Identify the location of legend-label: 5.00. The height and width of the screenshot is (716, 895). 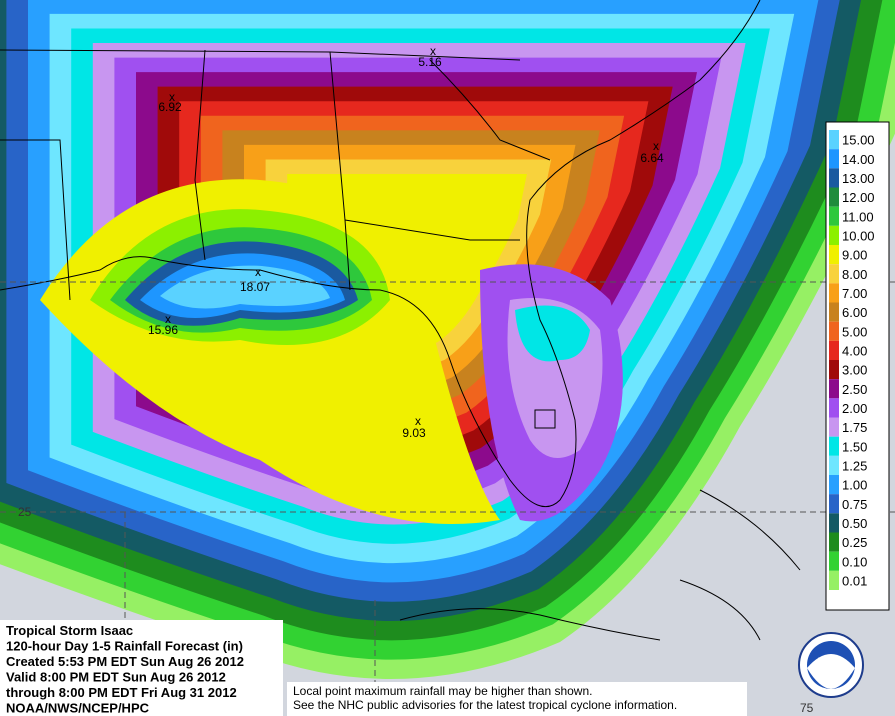
(854, 331).